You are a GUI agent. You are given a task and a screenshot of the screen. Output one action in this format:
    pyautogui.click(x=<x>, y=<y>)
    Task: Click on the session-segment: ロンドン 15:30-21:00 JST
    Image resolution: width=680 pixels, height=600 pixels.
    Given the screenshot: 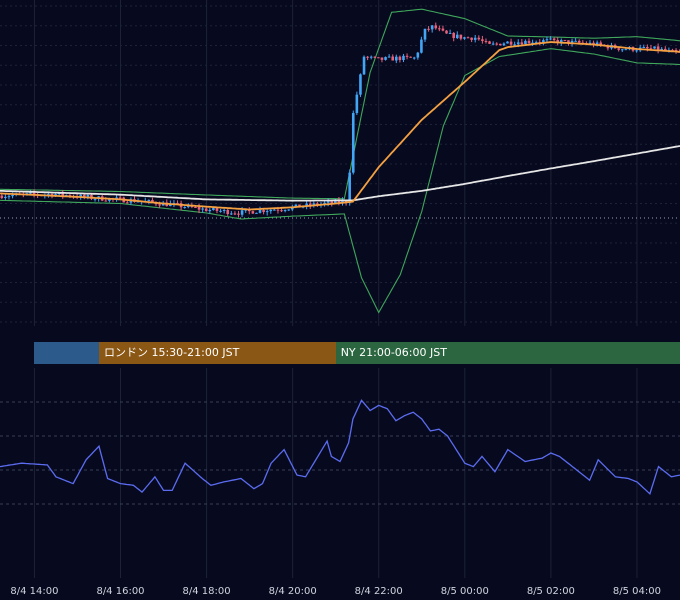 What is the action you would take?
    pyautogui.click(x=217, y=353)
    